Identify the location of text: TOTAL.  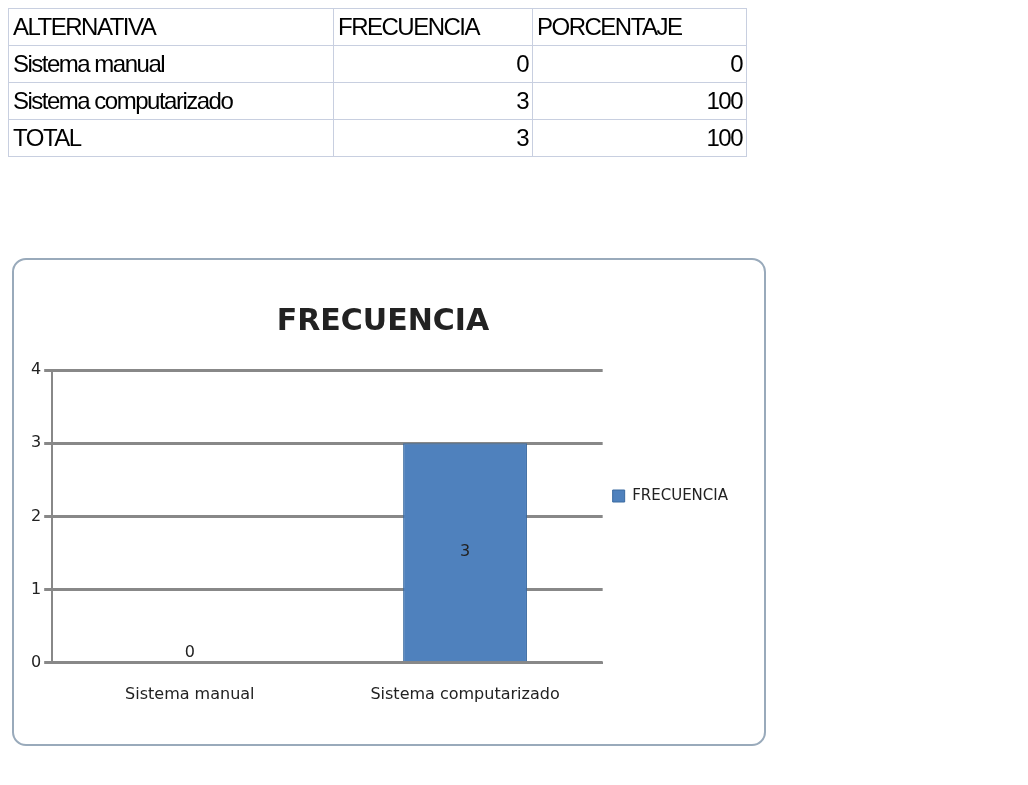
(171, 138).